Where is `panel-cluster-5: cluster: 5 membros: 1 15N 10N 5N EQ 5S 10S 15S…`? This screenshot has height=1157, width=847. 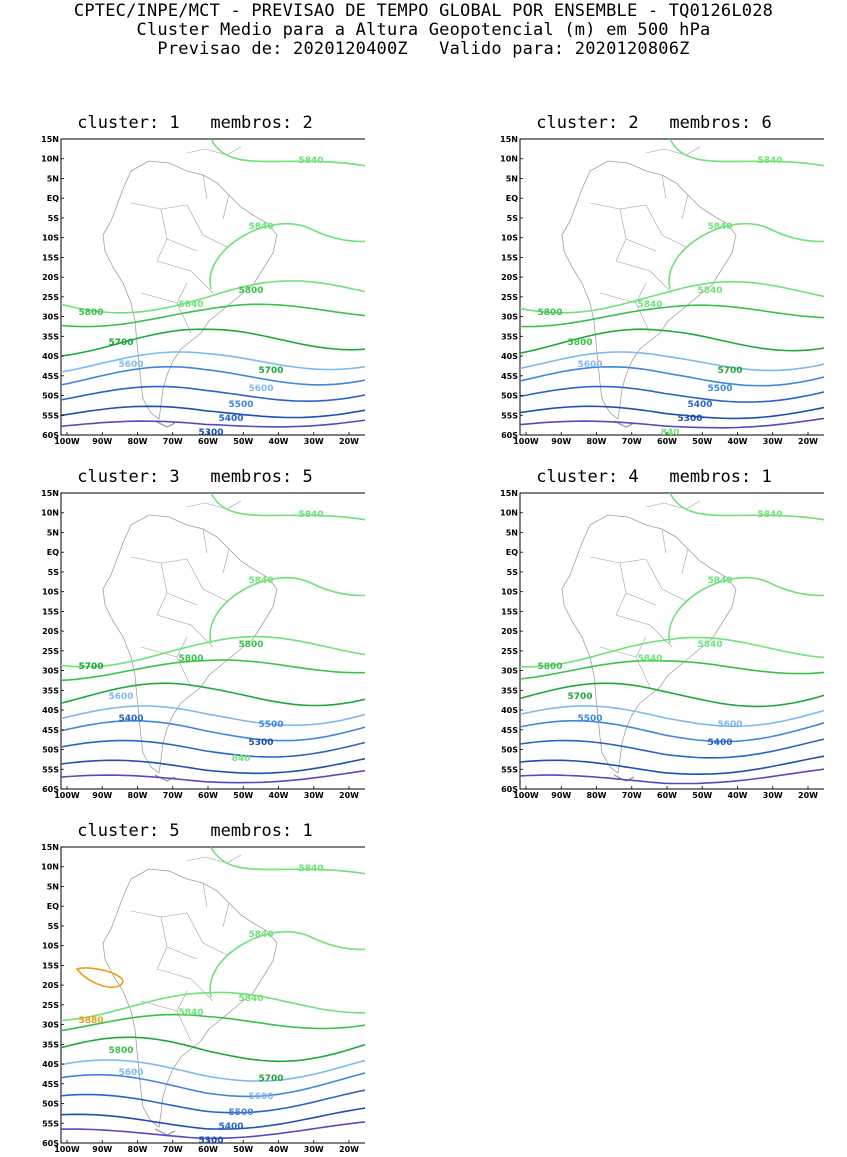
panel-cluster-5: cluster: 5 membros: 1 15N 10N 5N EQ 5S 10S 15S… is located at coordinates (195, 987).